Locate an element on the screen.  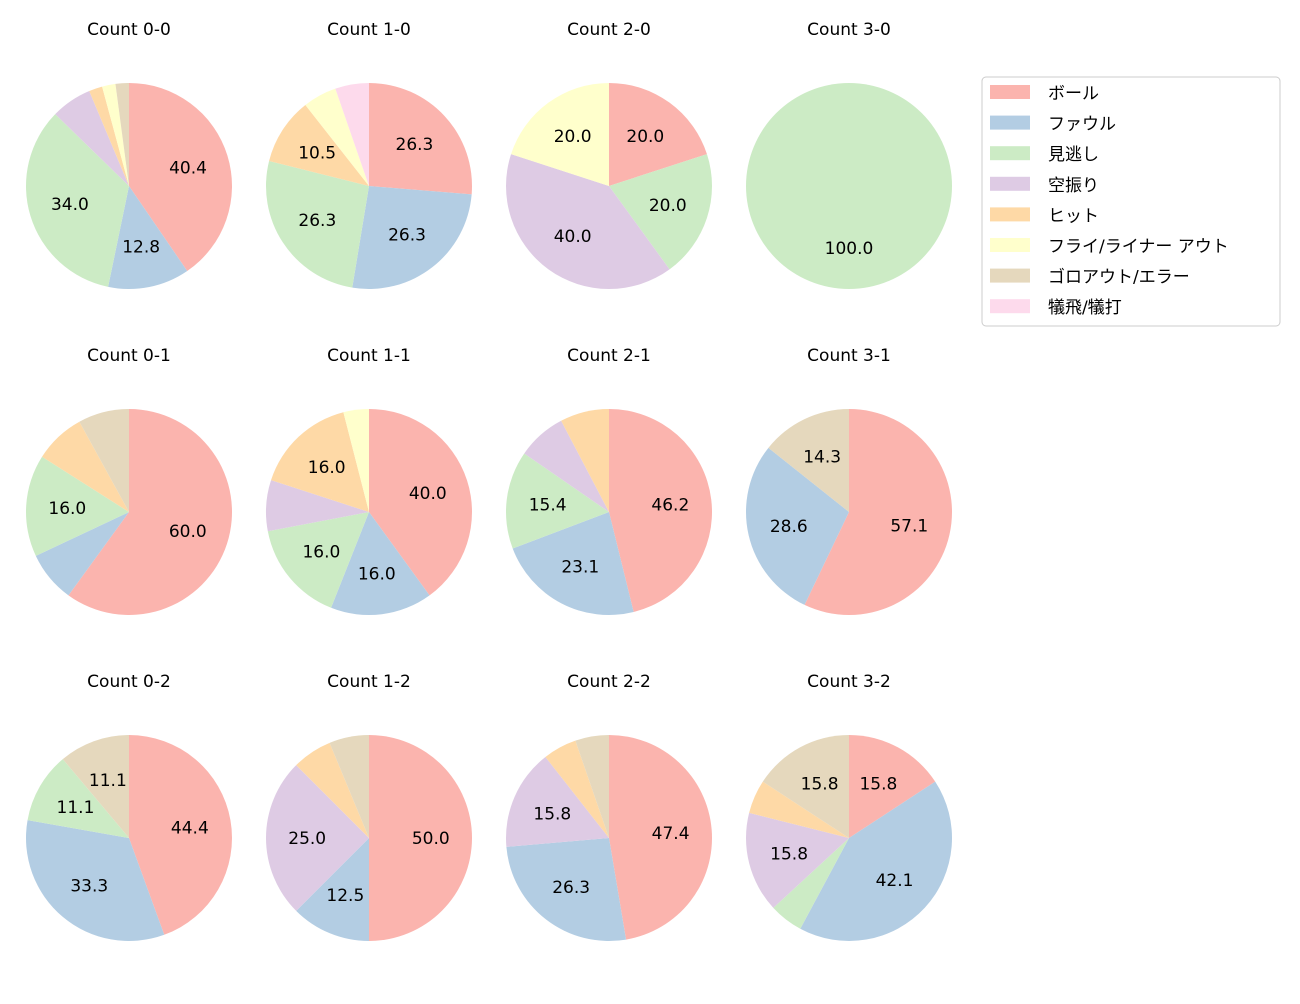
slice-label: 57.1 is located at coordinates (909, 527).